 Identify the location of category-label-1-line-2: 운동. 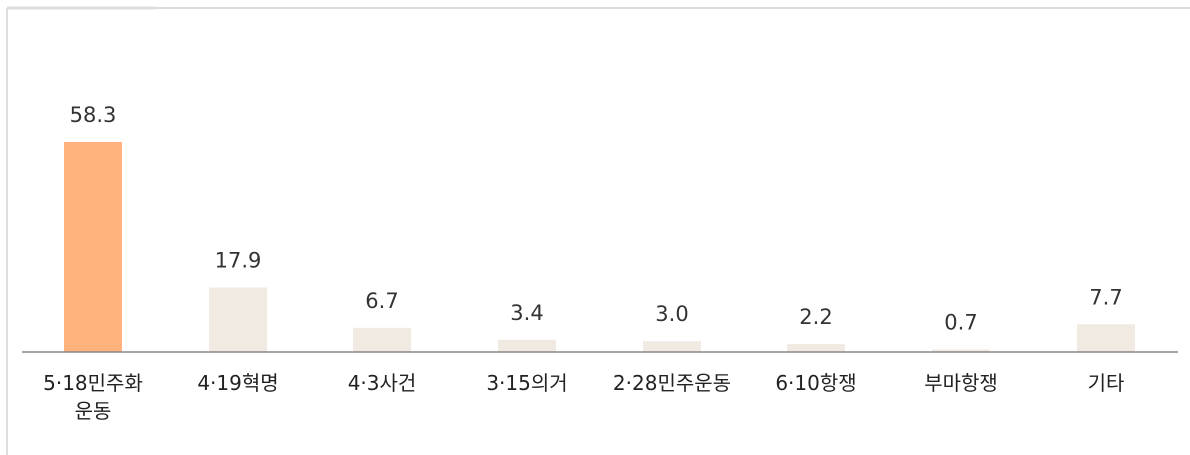
(93, 411).